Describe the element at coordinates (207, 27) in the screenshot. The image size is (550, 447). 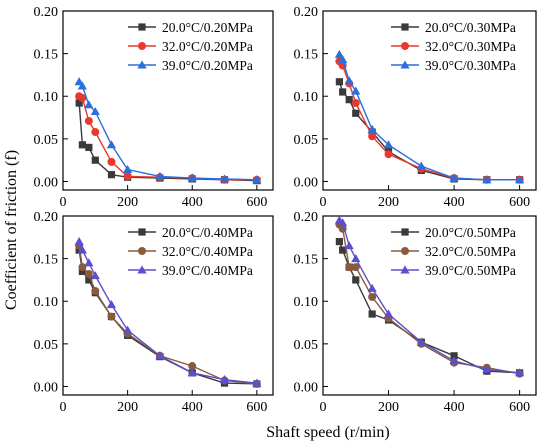
I see `legend-entry: 20.0°C/0.20MPa` at that location.